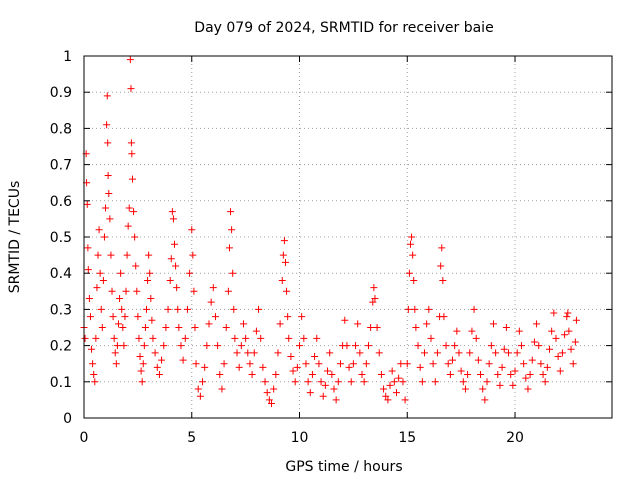 The image size is (640, 480). Describe the element at coordinates (61, 383) in the screenshot. I see `y-tick-label: 0.1` at that location.